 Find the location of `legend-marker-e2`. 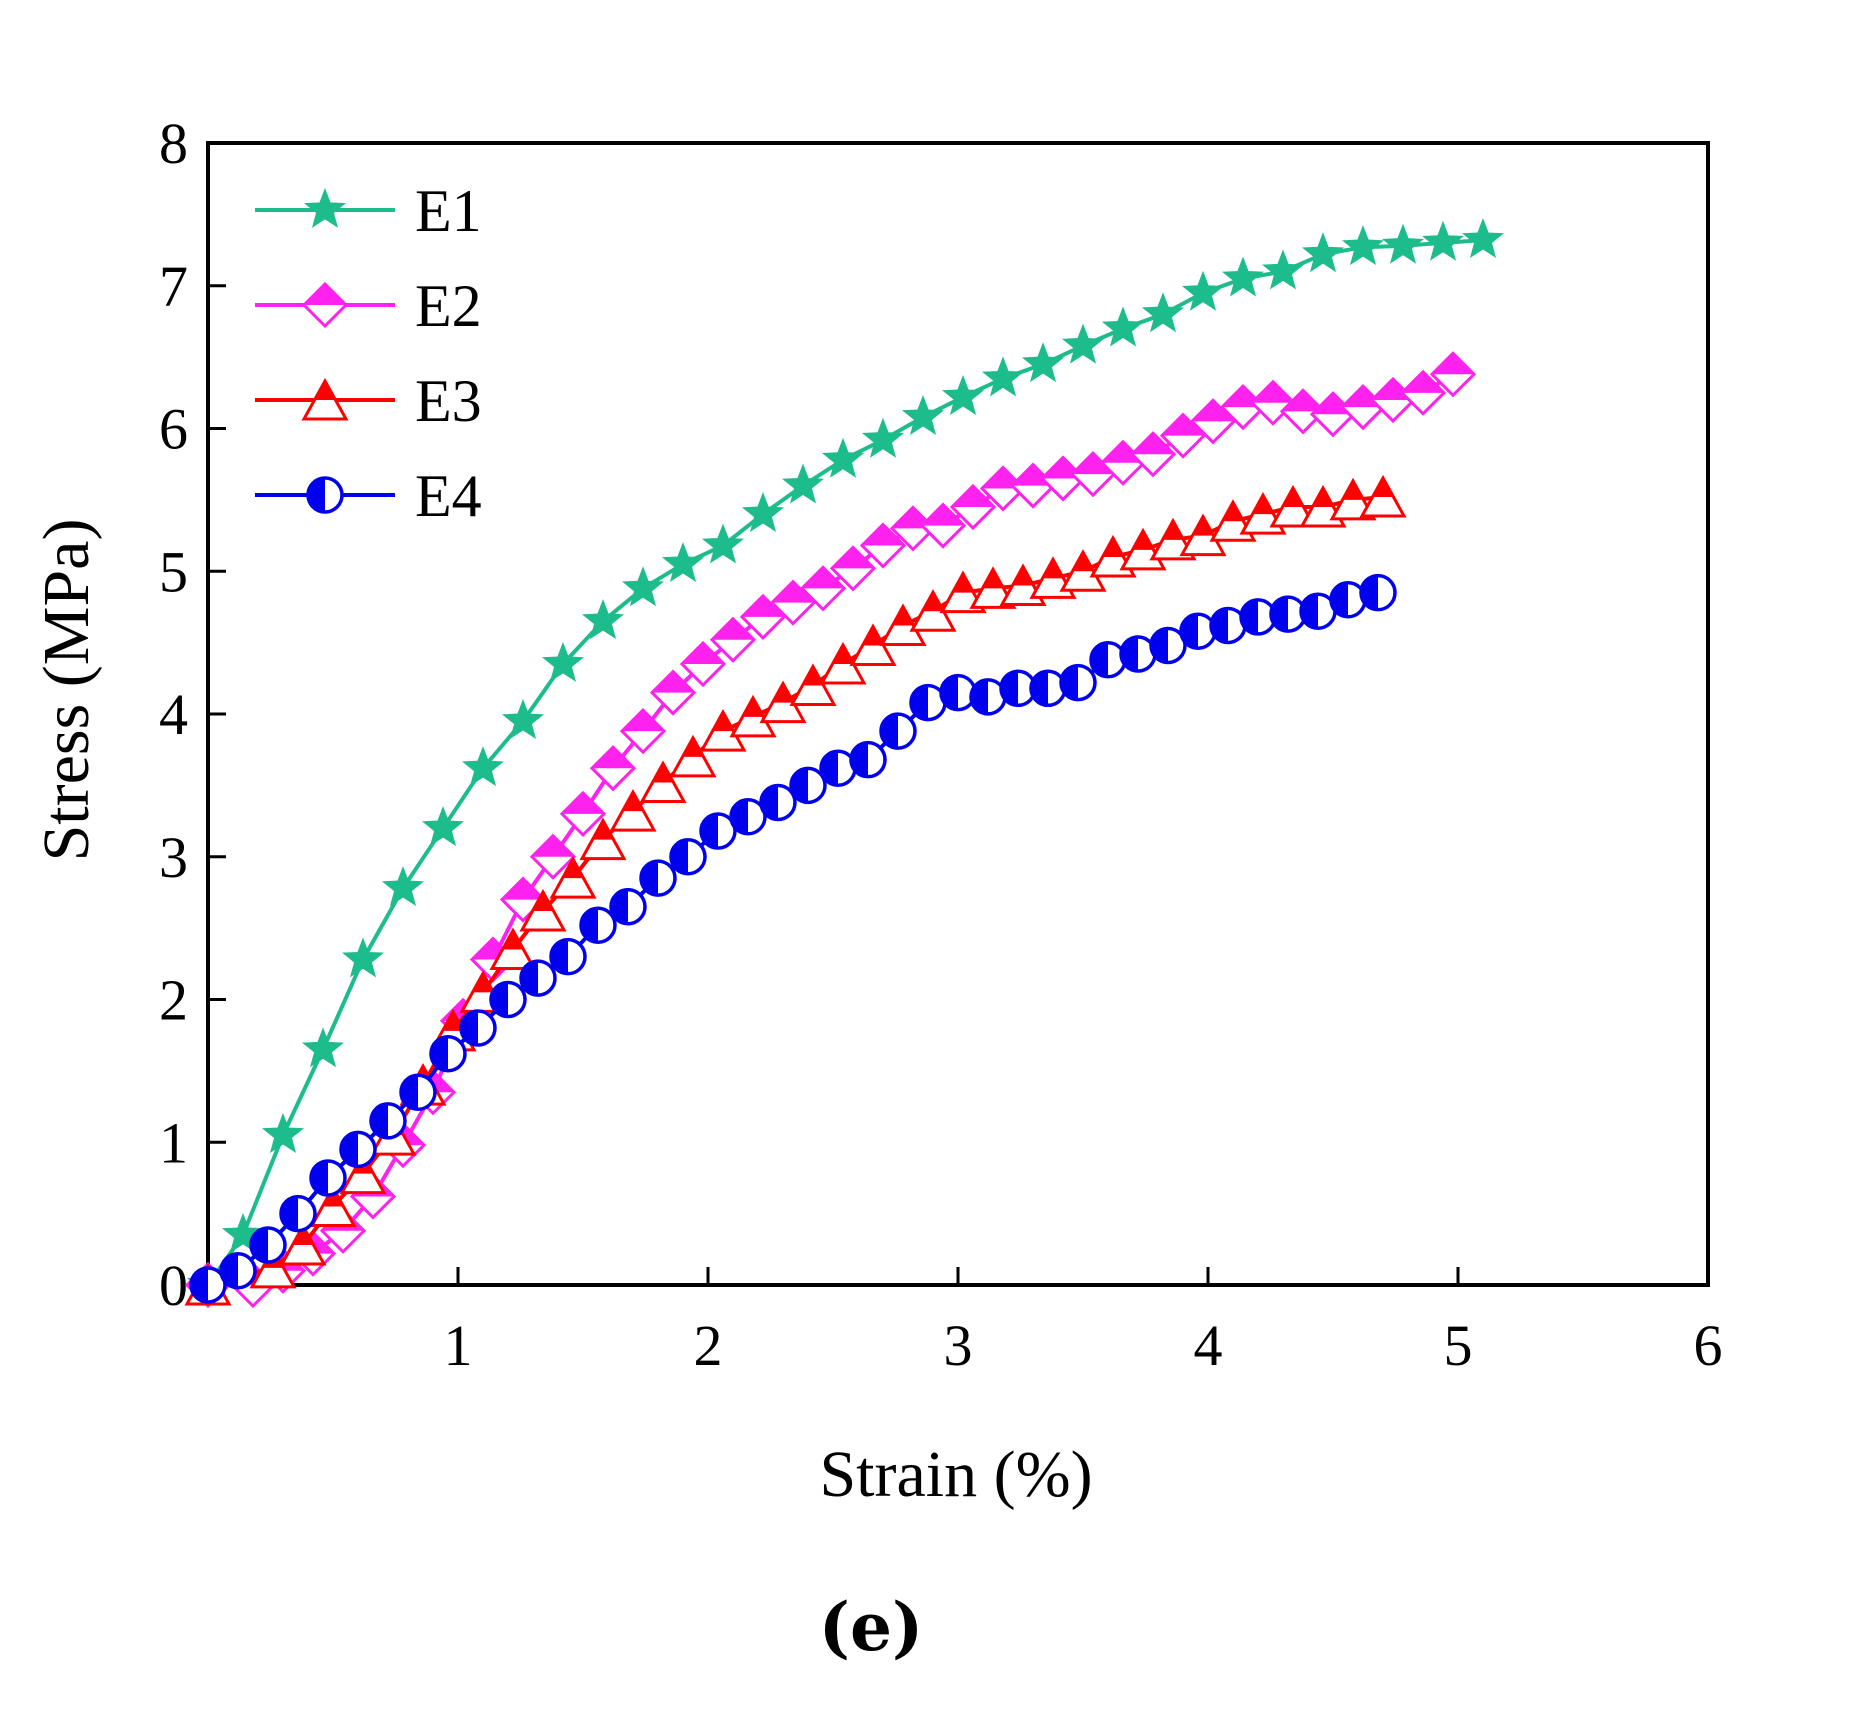

legend-marker-e2 is located at coordinates (325, 305).